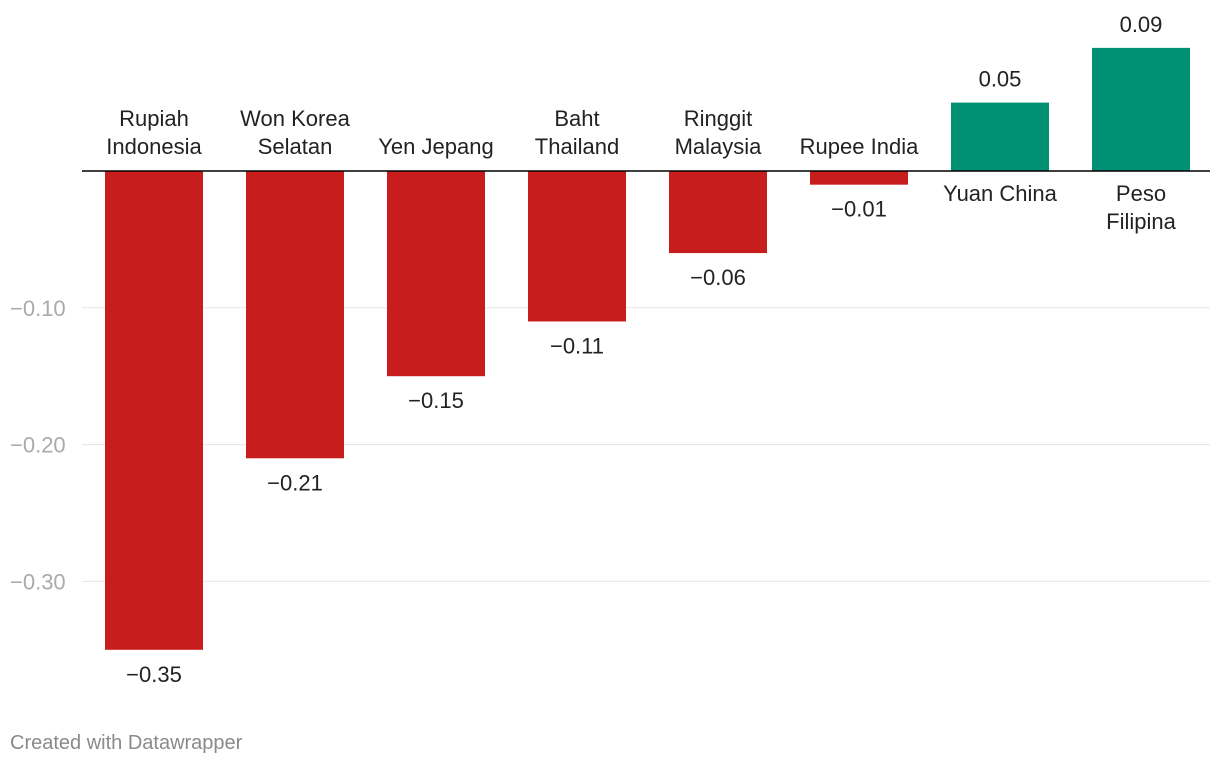  Describe the element at coordinates (859, 146) in the screenshot. I see `category-label: Rupee India` at that location.